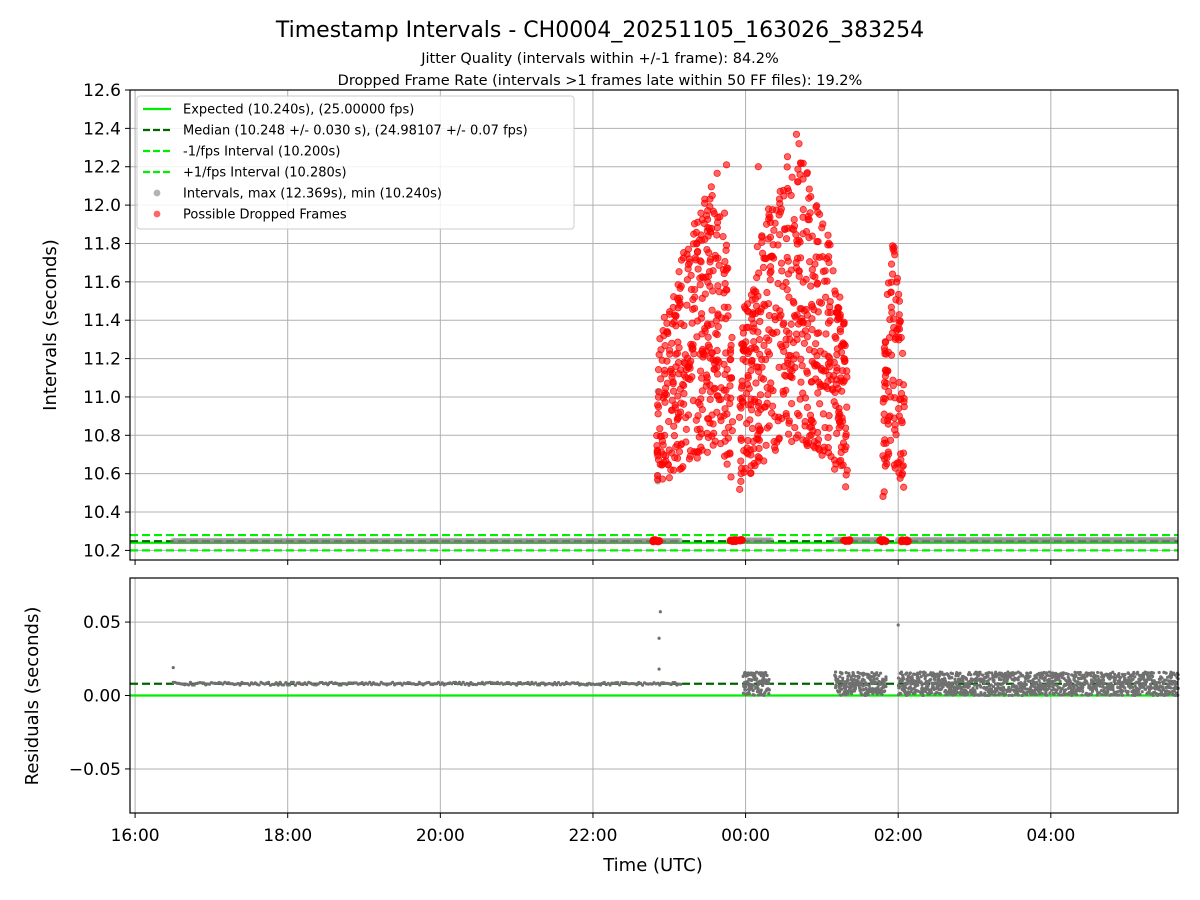 This screenshot has width=1200, height=900. What do you see at coordinates (265, 173) in the screenshot?
I see `legend-entry-label: +1/fps Interval (10.280s)` at bounding box center [265, 173].